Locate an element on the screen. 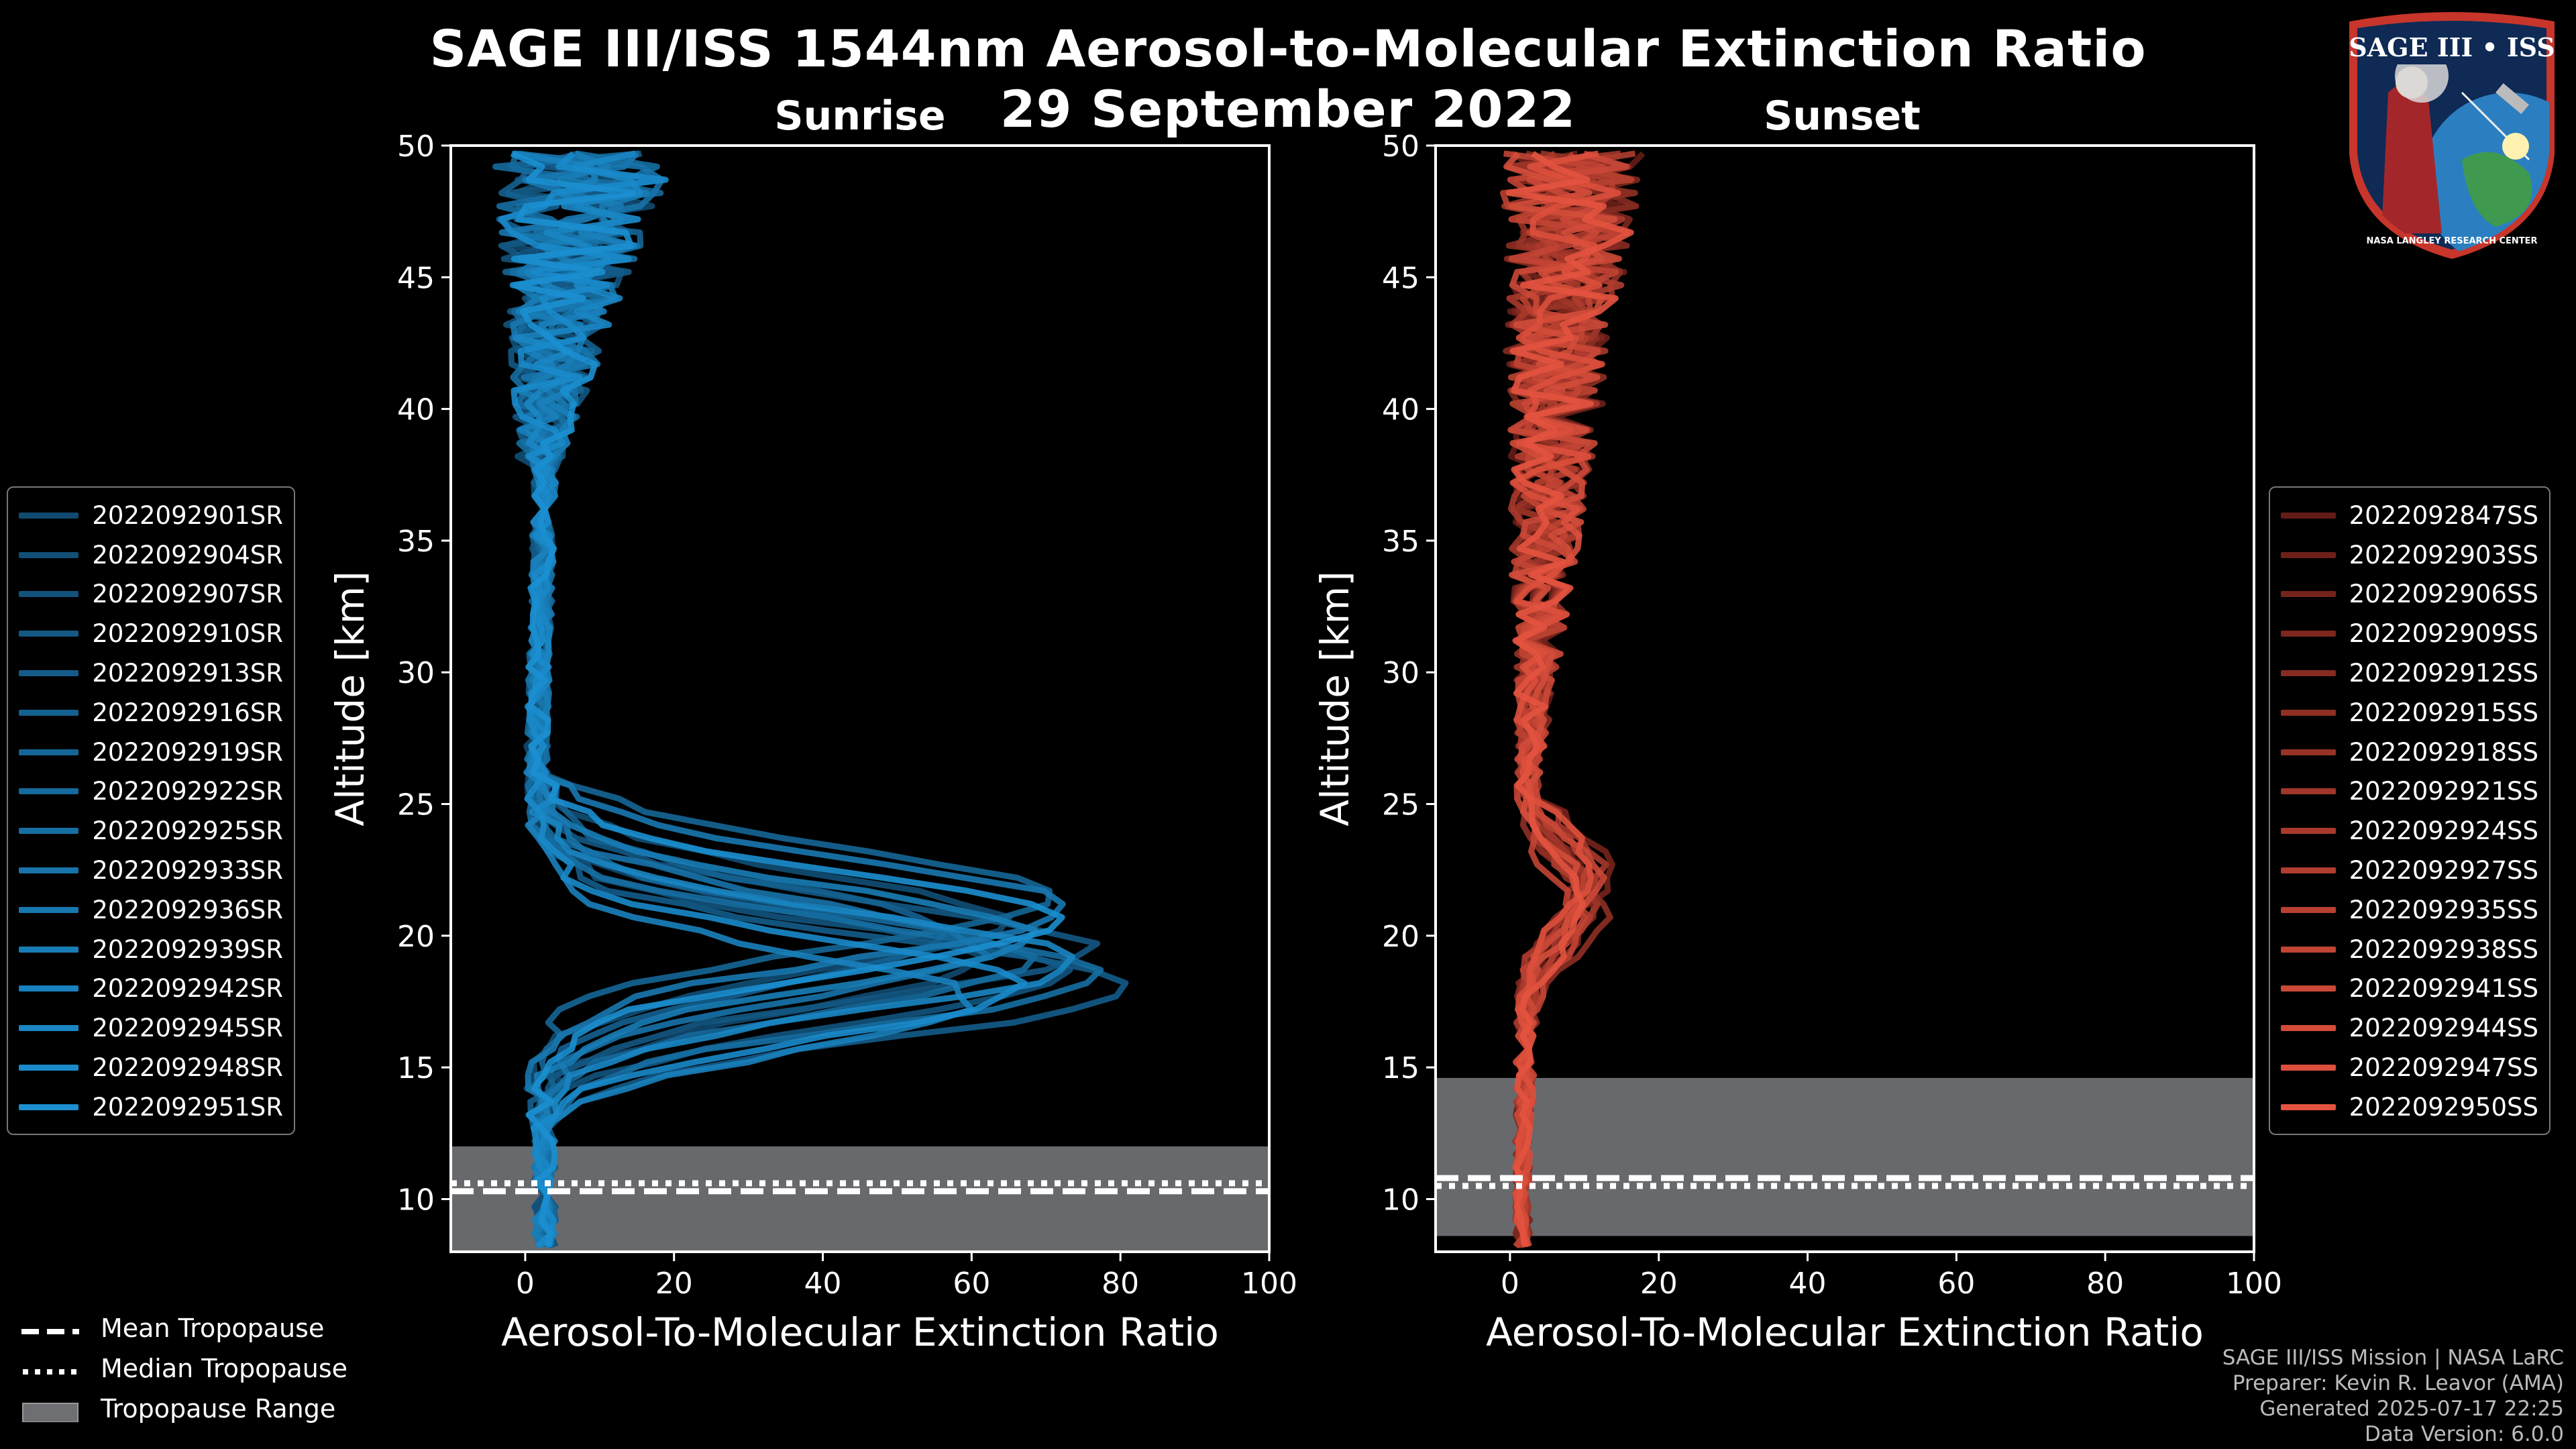  legend-label: 2022092913SR is located at coordinates (187, 673).